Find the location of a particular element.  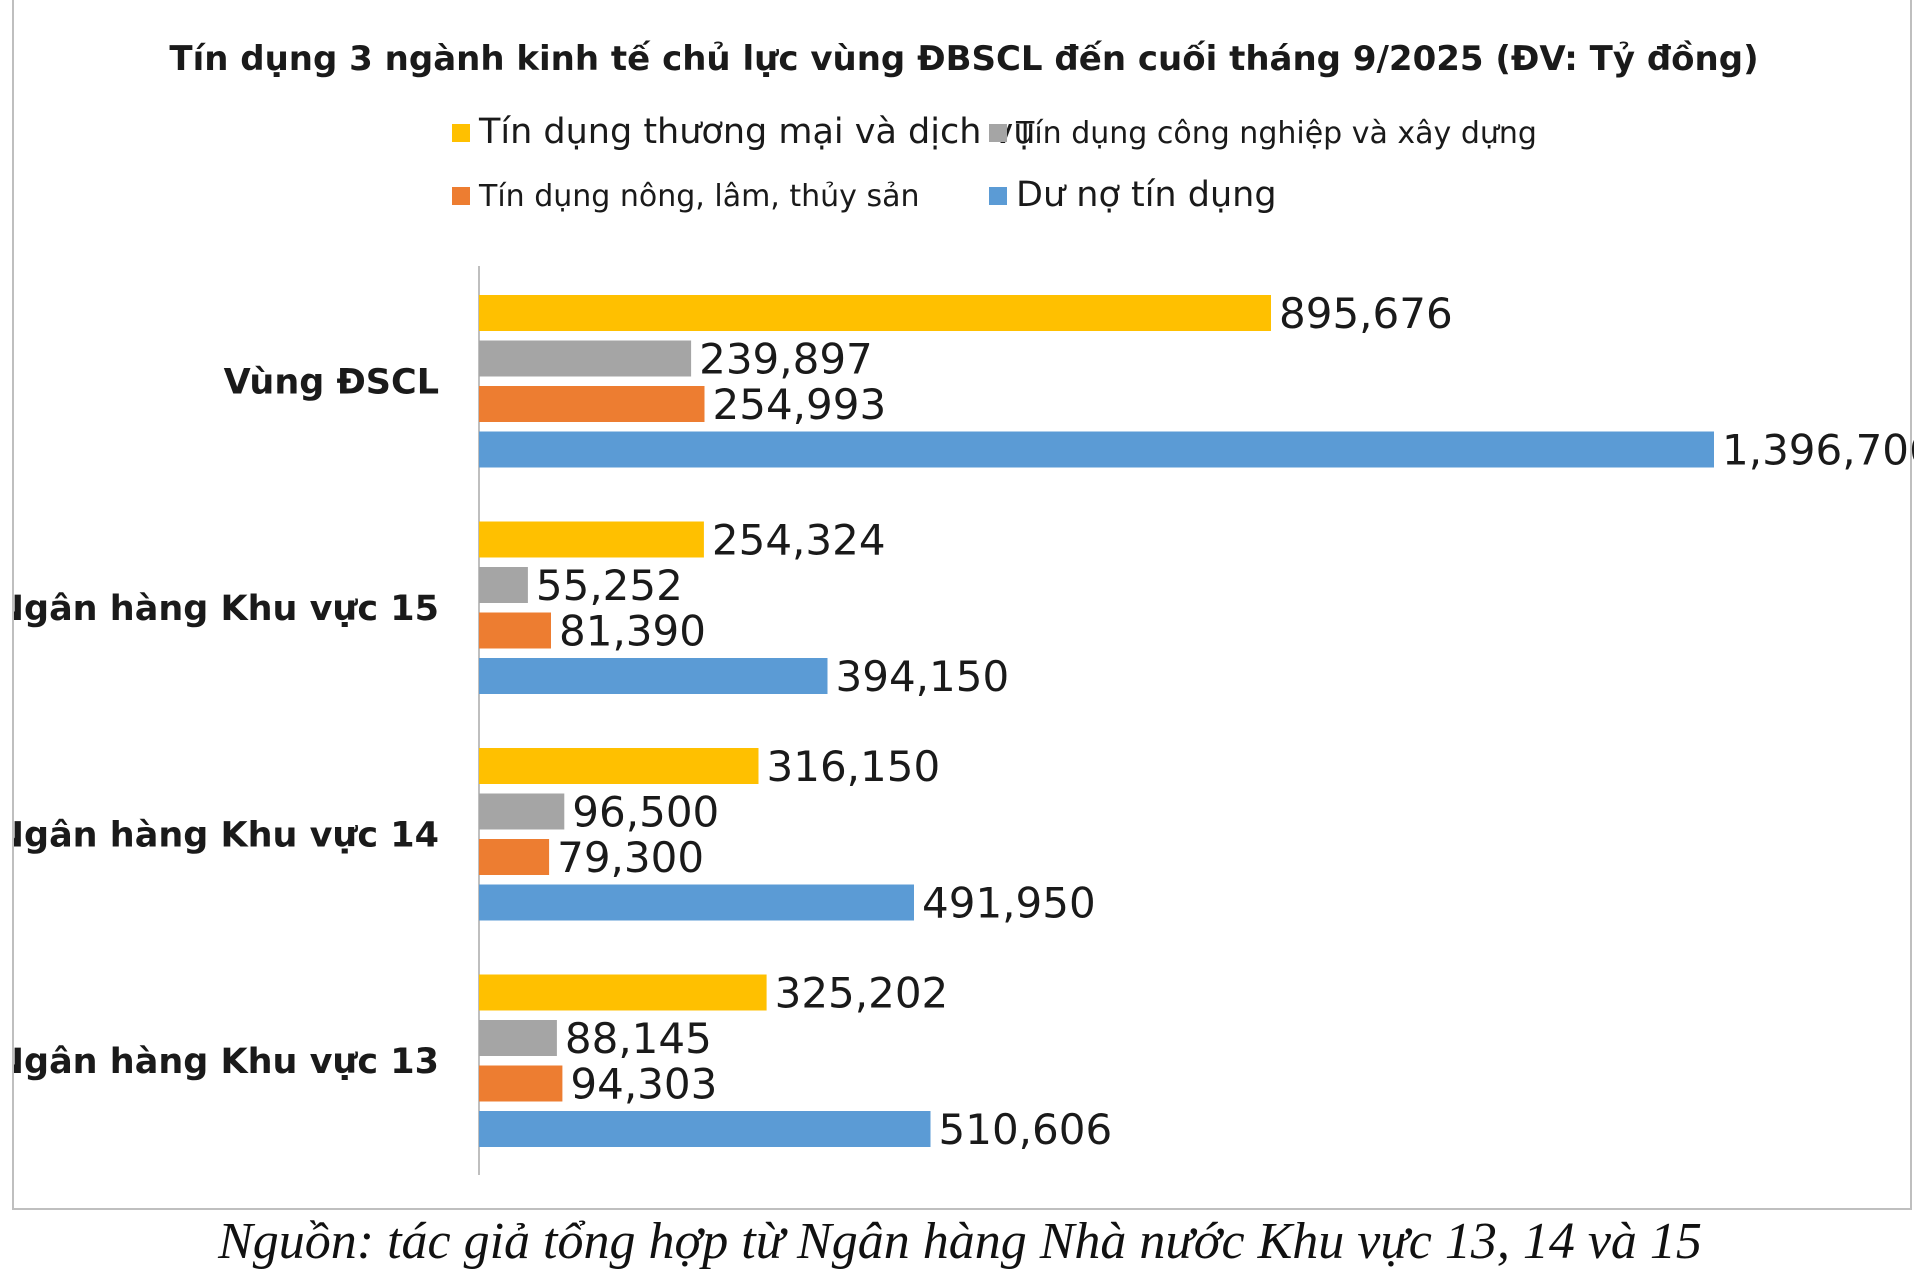

bar-g4-s4 is located at coordinates (705, 1129).